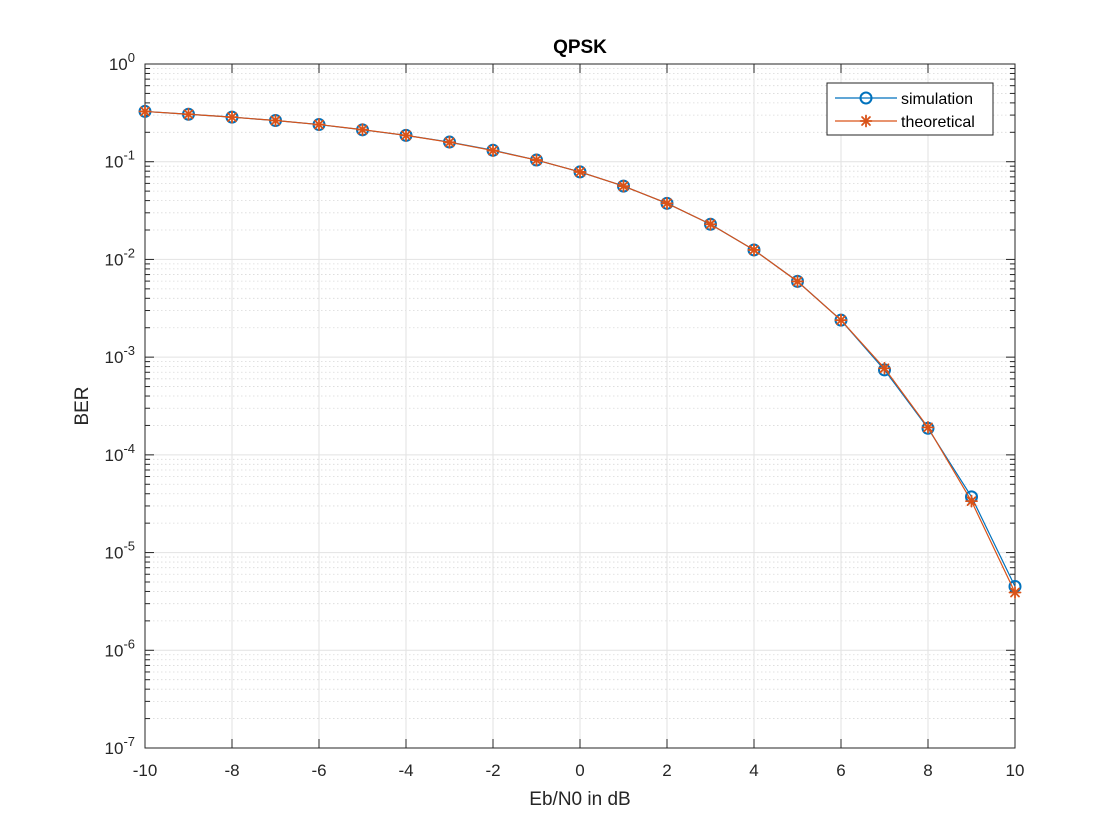 This screenshot has height=840, width=1120. I want to click on y-axis-label: BER, so click(82, 405).